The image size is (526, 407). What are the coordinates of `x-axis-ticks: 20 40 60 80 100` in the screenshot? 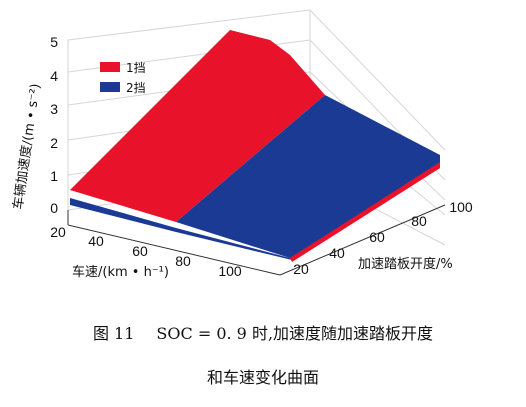 It's located at (146, 251).